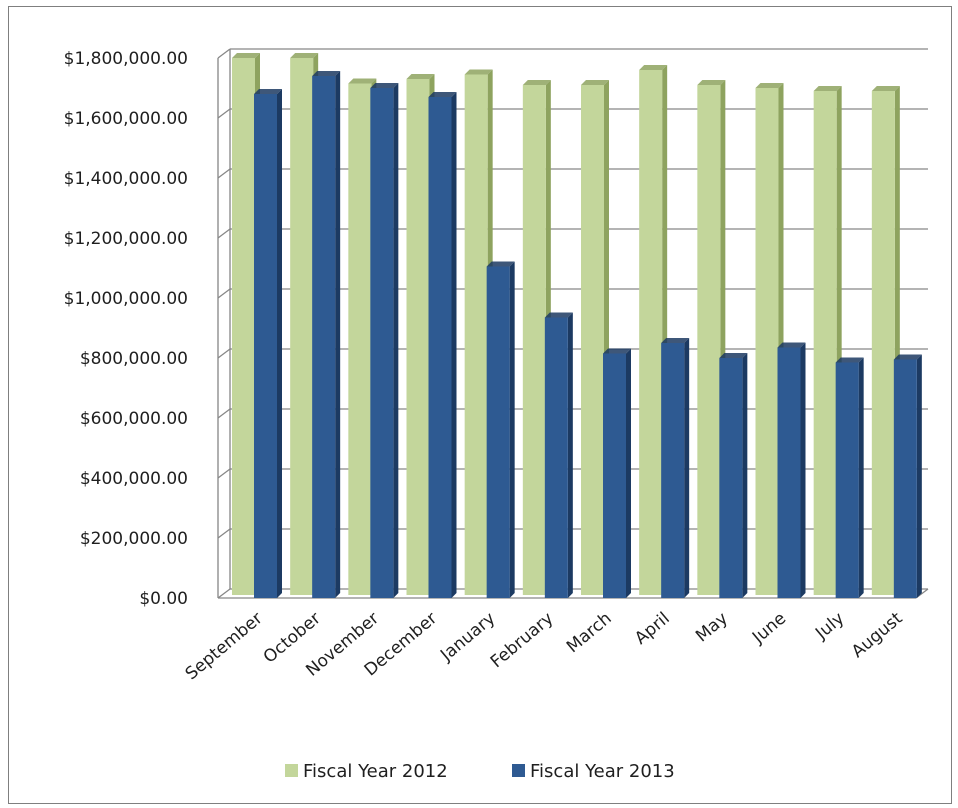 The height and width of the screenshot is (808, 958). I want to click on bar-fiscal-year-2013-january, so click(500, 429).